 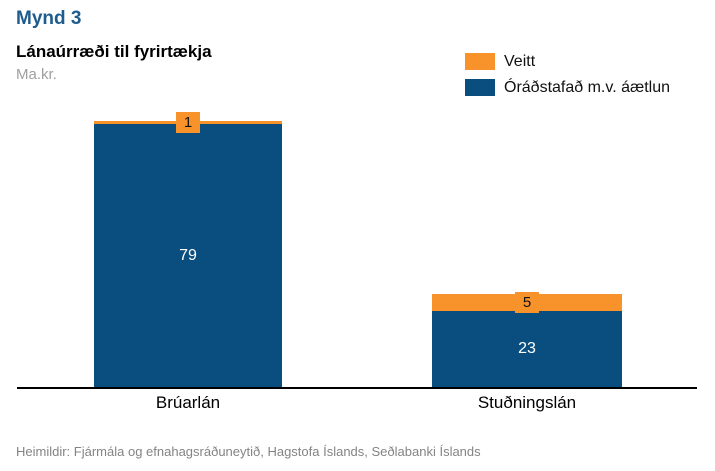 I want to click on bar-value-label-oradstafad-bruarlan: 79, so click(x=188, y=255).